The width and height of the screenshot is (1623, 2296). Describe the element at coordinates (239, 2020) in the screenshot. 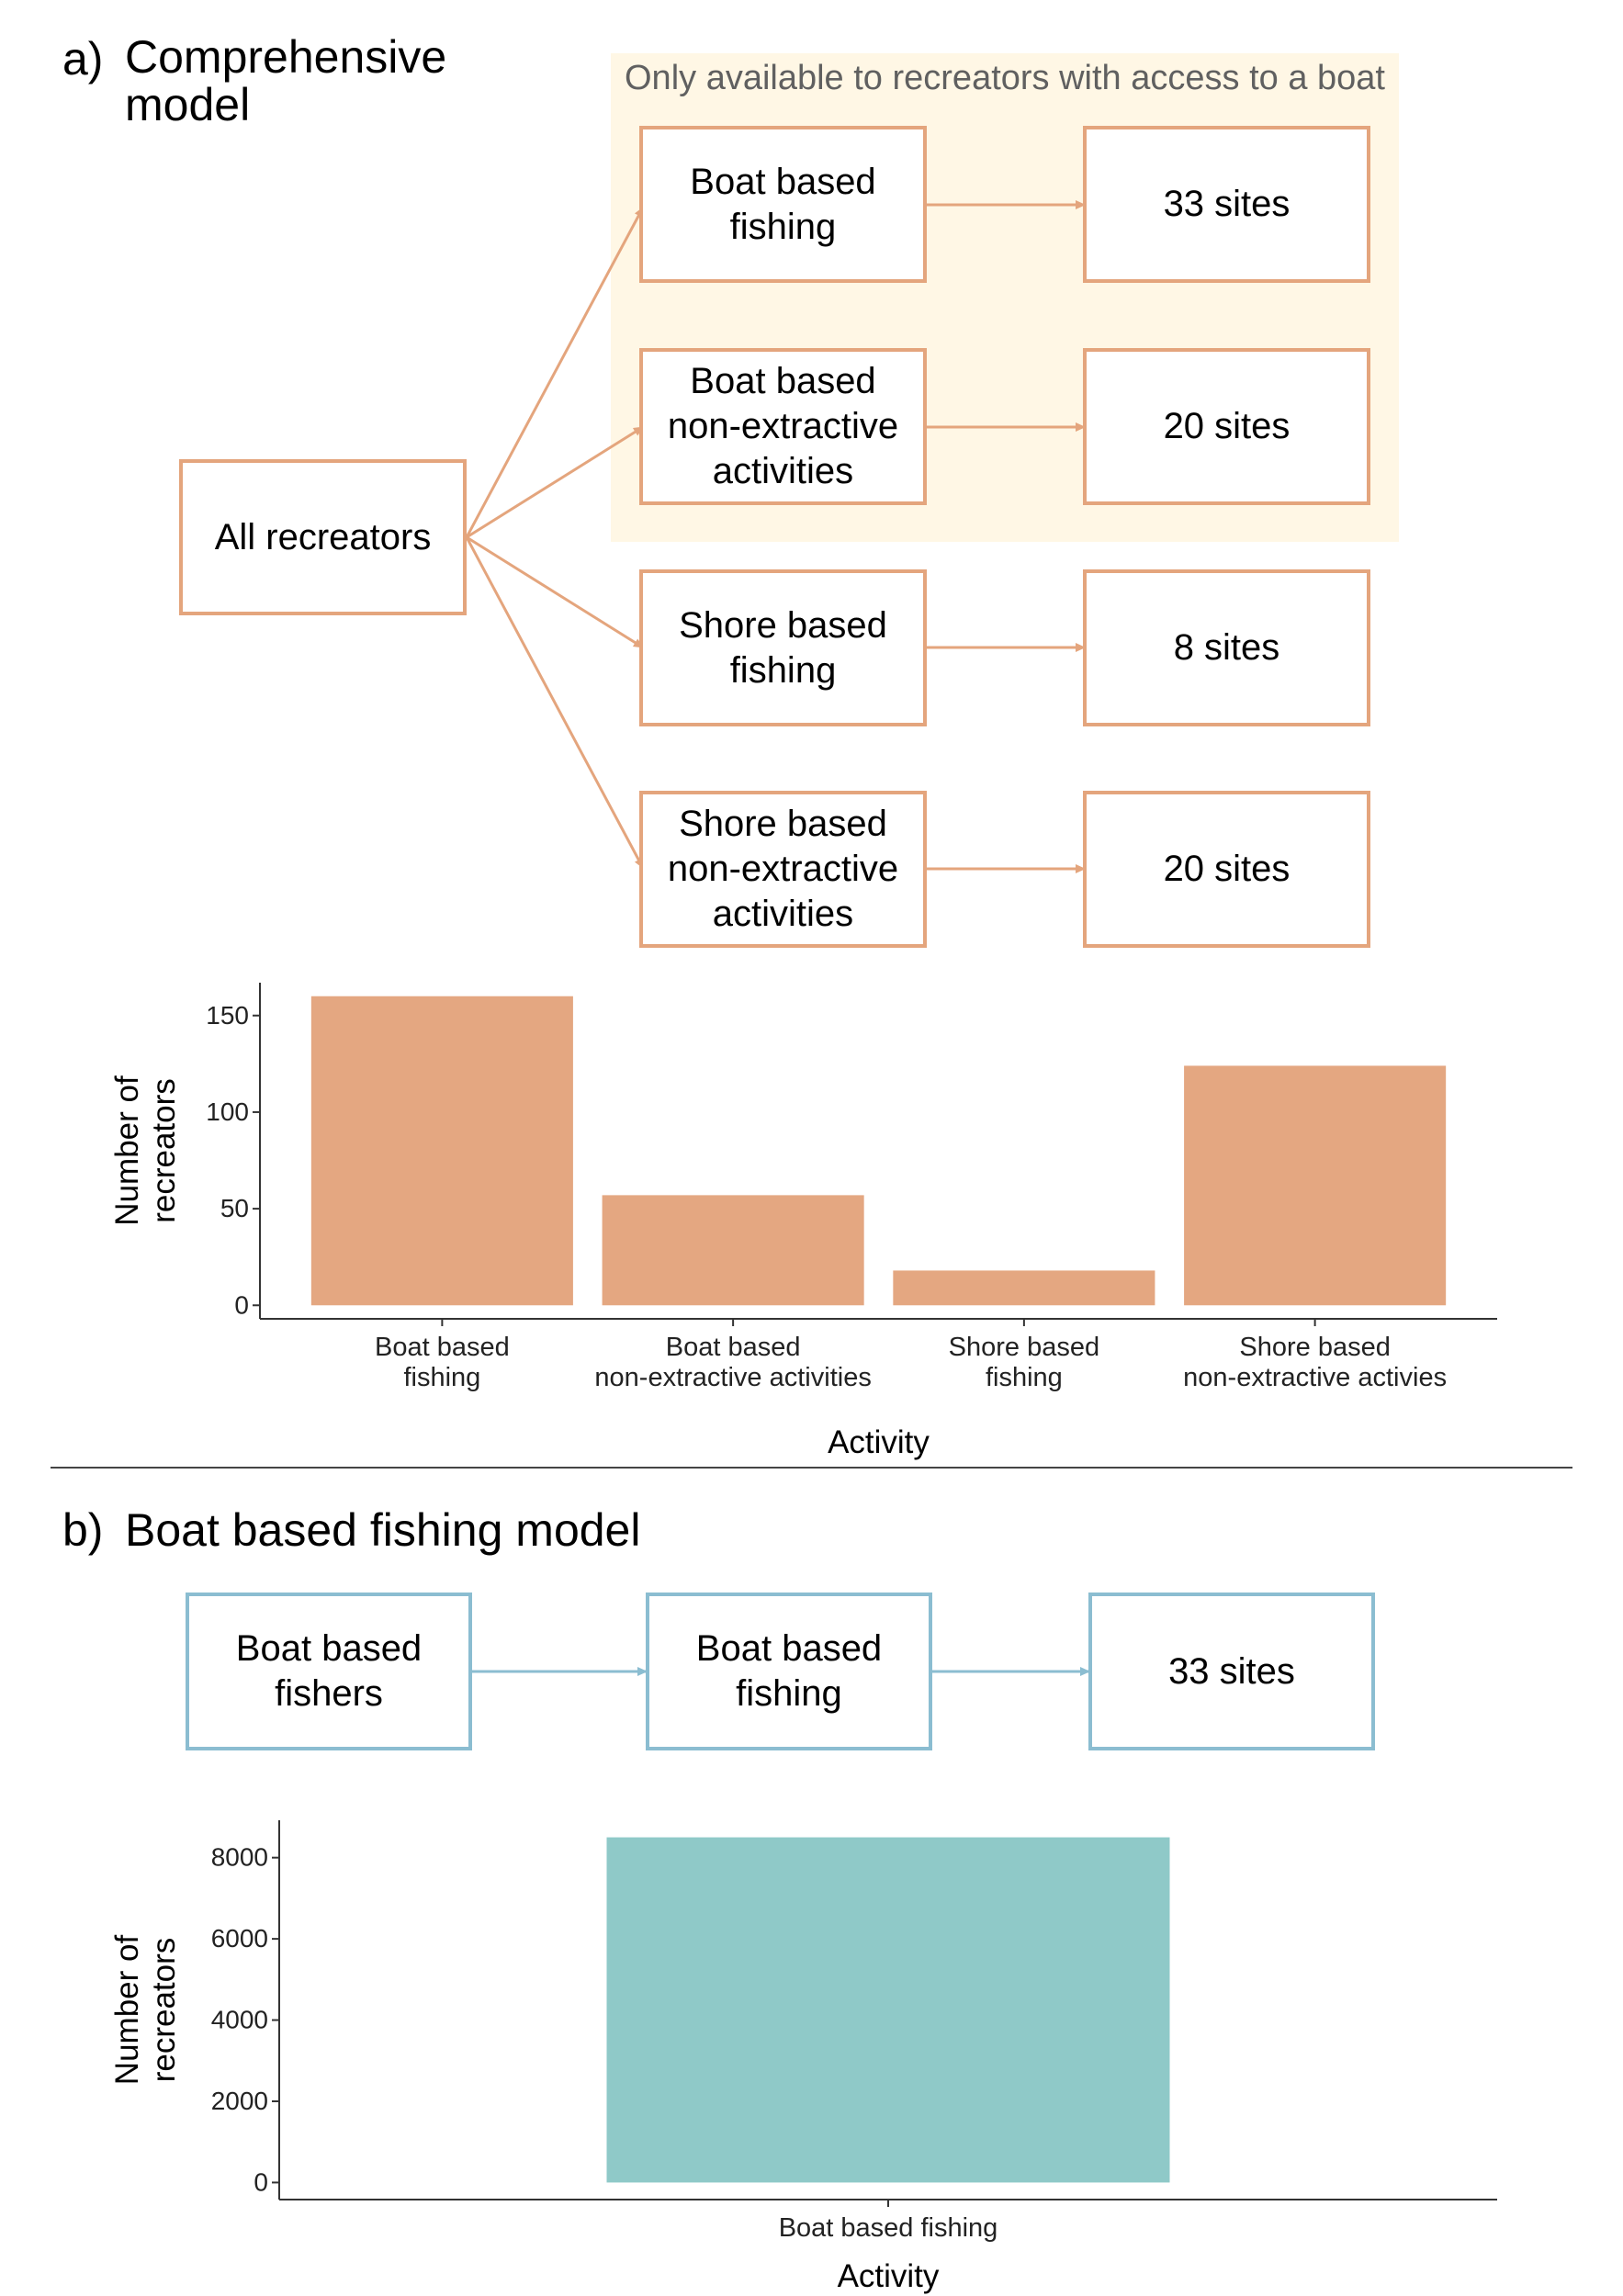

I see `y-tick-label: 4000` at that location.